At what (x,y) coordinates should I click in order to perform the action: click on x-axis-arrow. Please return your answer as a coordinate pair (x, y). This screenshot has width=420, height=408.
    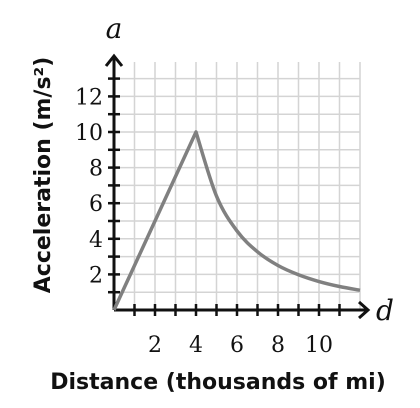
    Looking at the image, I should click on (364, 310).